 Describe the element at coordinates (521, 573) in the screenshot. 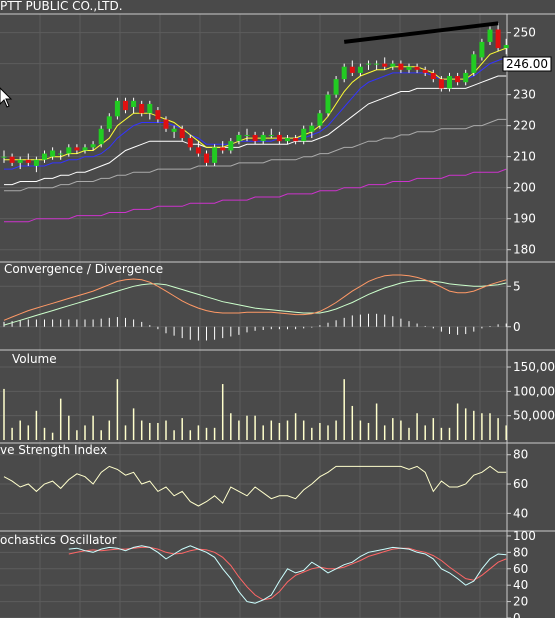

I see `stochastic-axis: 0 20 40 60 80 100` at that location.